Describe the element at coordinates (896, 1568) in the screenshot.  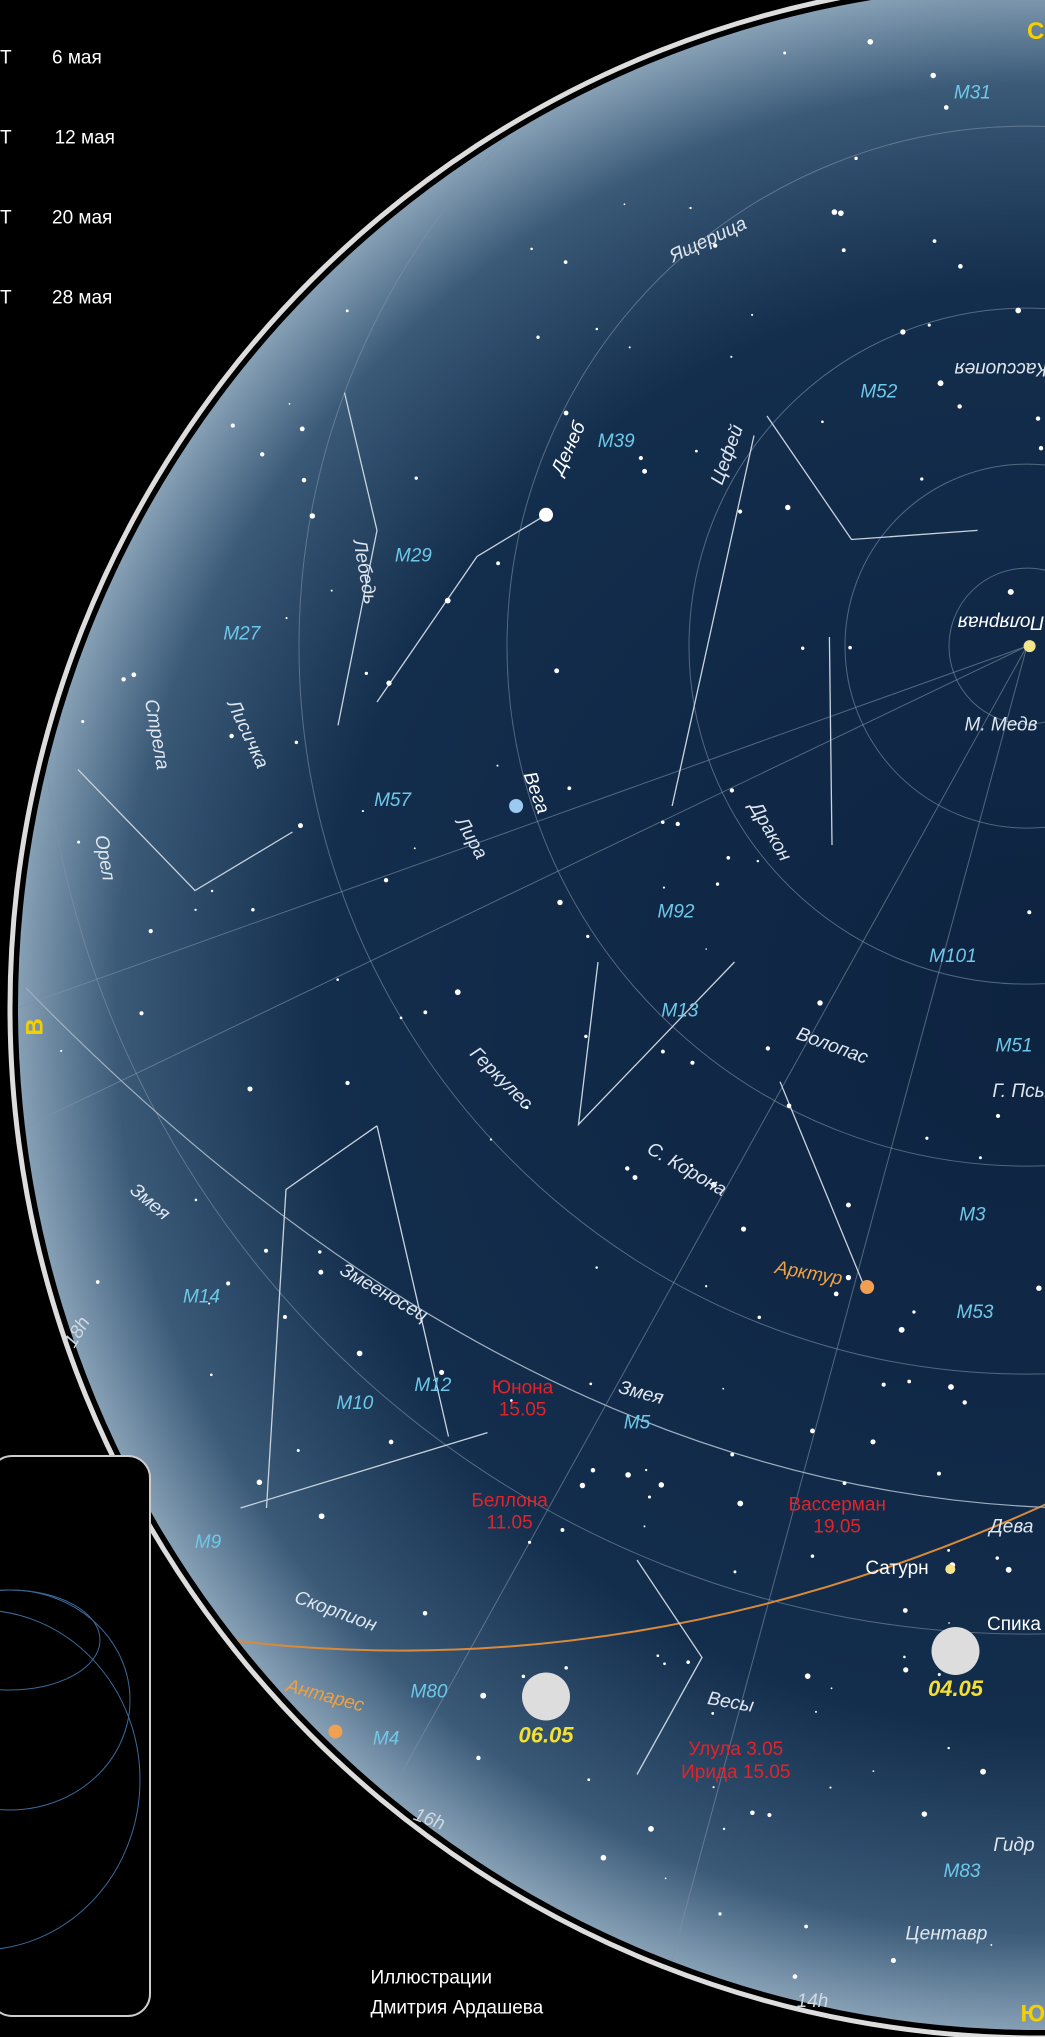
I see `map-label: Сатурн` at that location.